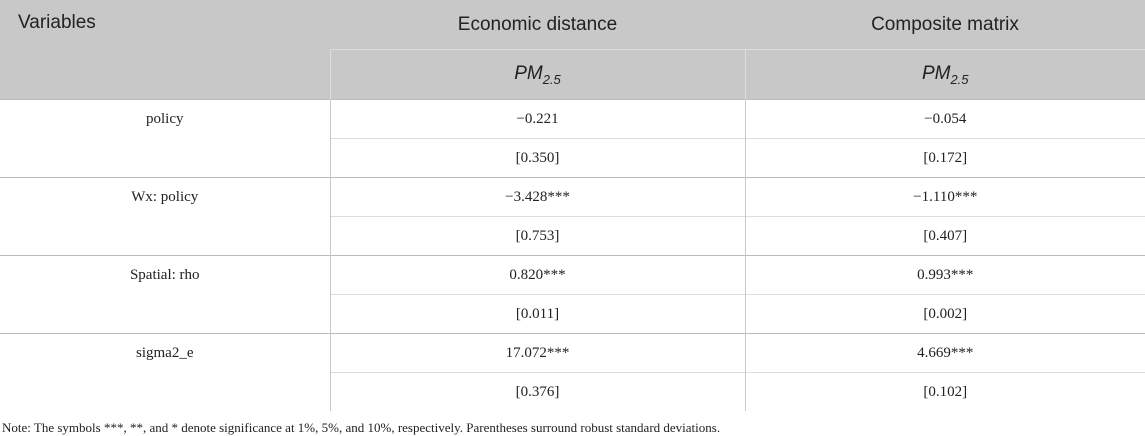 The height and width of the screenshot is (436, 1145). Describe the element at coordinates (537, 353) in the screenshot. I see `coef-cell: 17.072***` at that location.